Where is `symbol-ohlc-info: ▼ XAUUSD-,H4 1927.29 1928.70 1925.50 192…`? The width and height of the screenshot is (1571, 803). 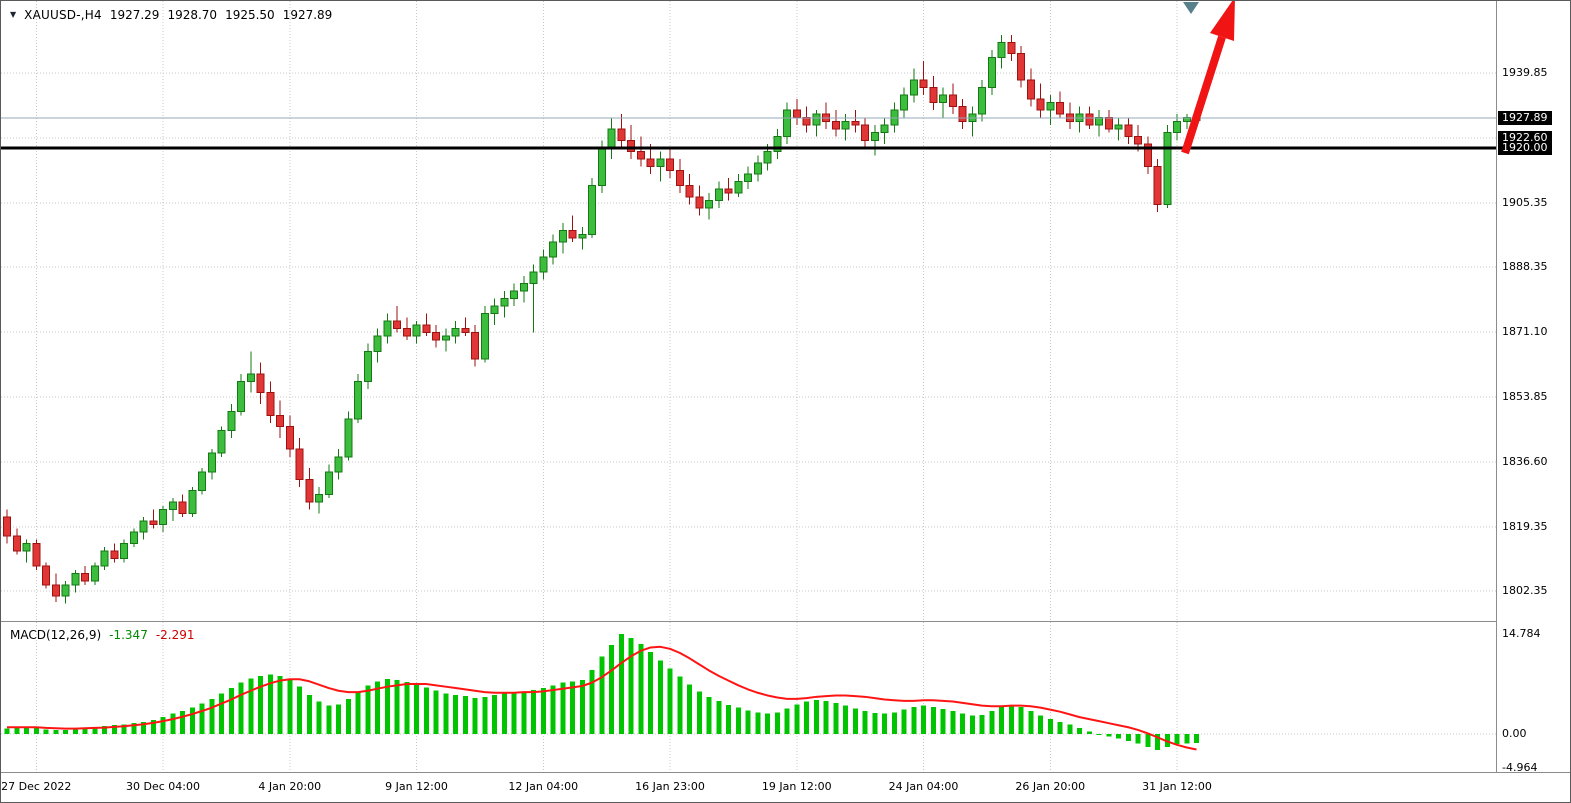
symbol-ohlc-info: ▼ XAUUSD-,H4 1927.29 1928.70 1925.50 192… is located at coordinates (171, 15).